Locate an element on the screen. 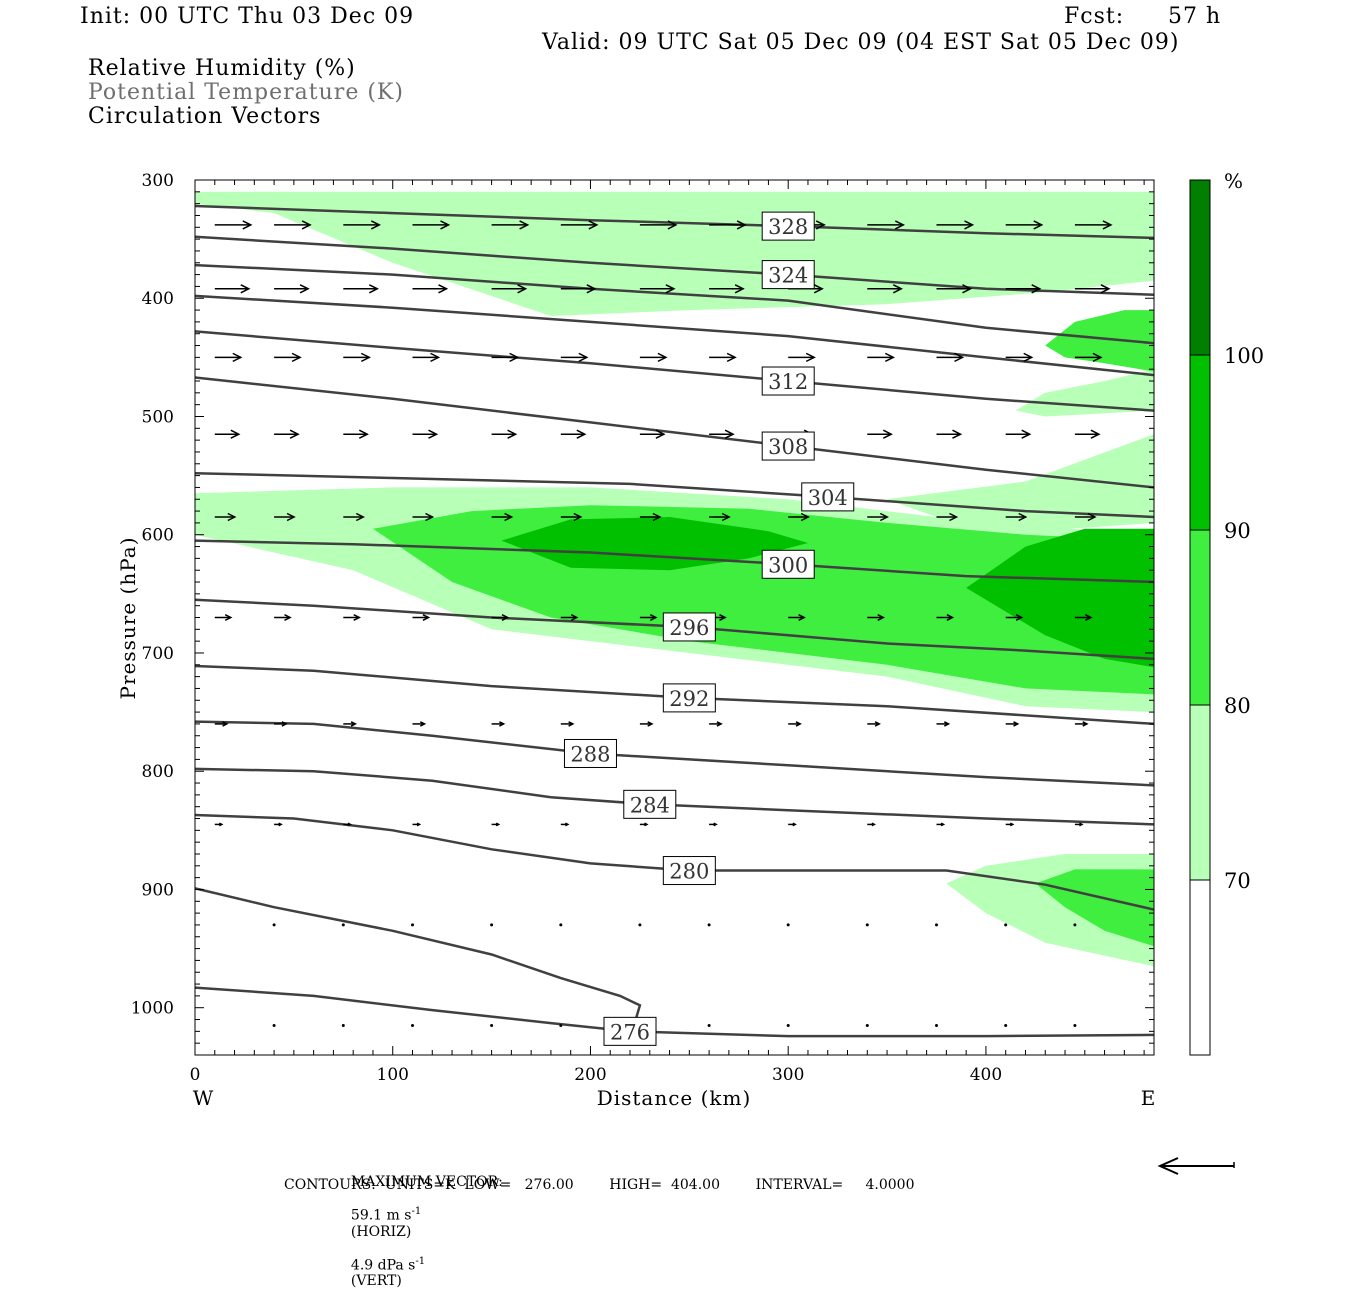 This screenshot has height=1289, width=1350. y-tick-label: 400 is located at coordinates (158, 299).